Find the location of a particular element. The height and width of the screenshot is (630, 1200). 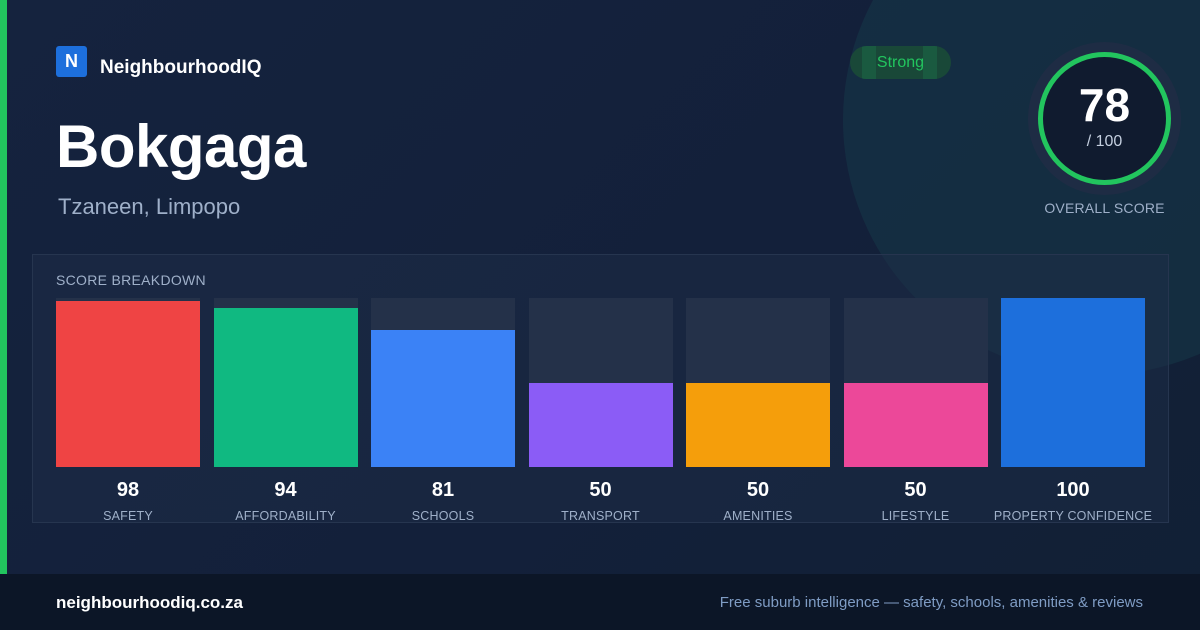

bar-fill-lifestyle is located at coordinates (915, 424).